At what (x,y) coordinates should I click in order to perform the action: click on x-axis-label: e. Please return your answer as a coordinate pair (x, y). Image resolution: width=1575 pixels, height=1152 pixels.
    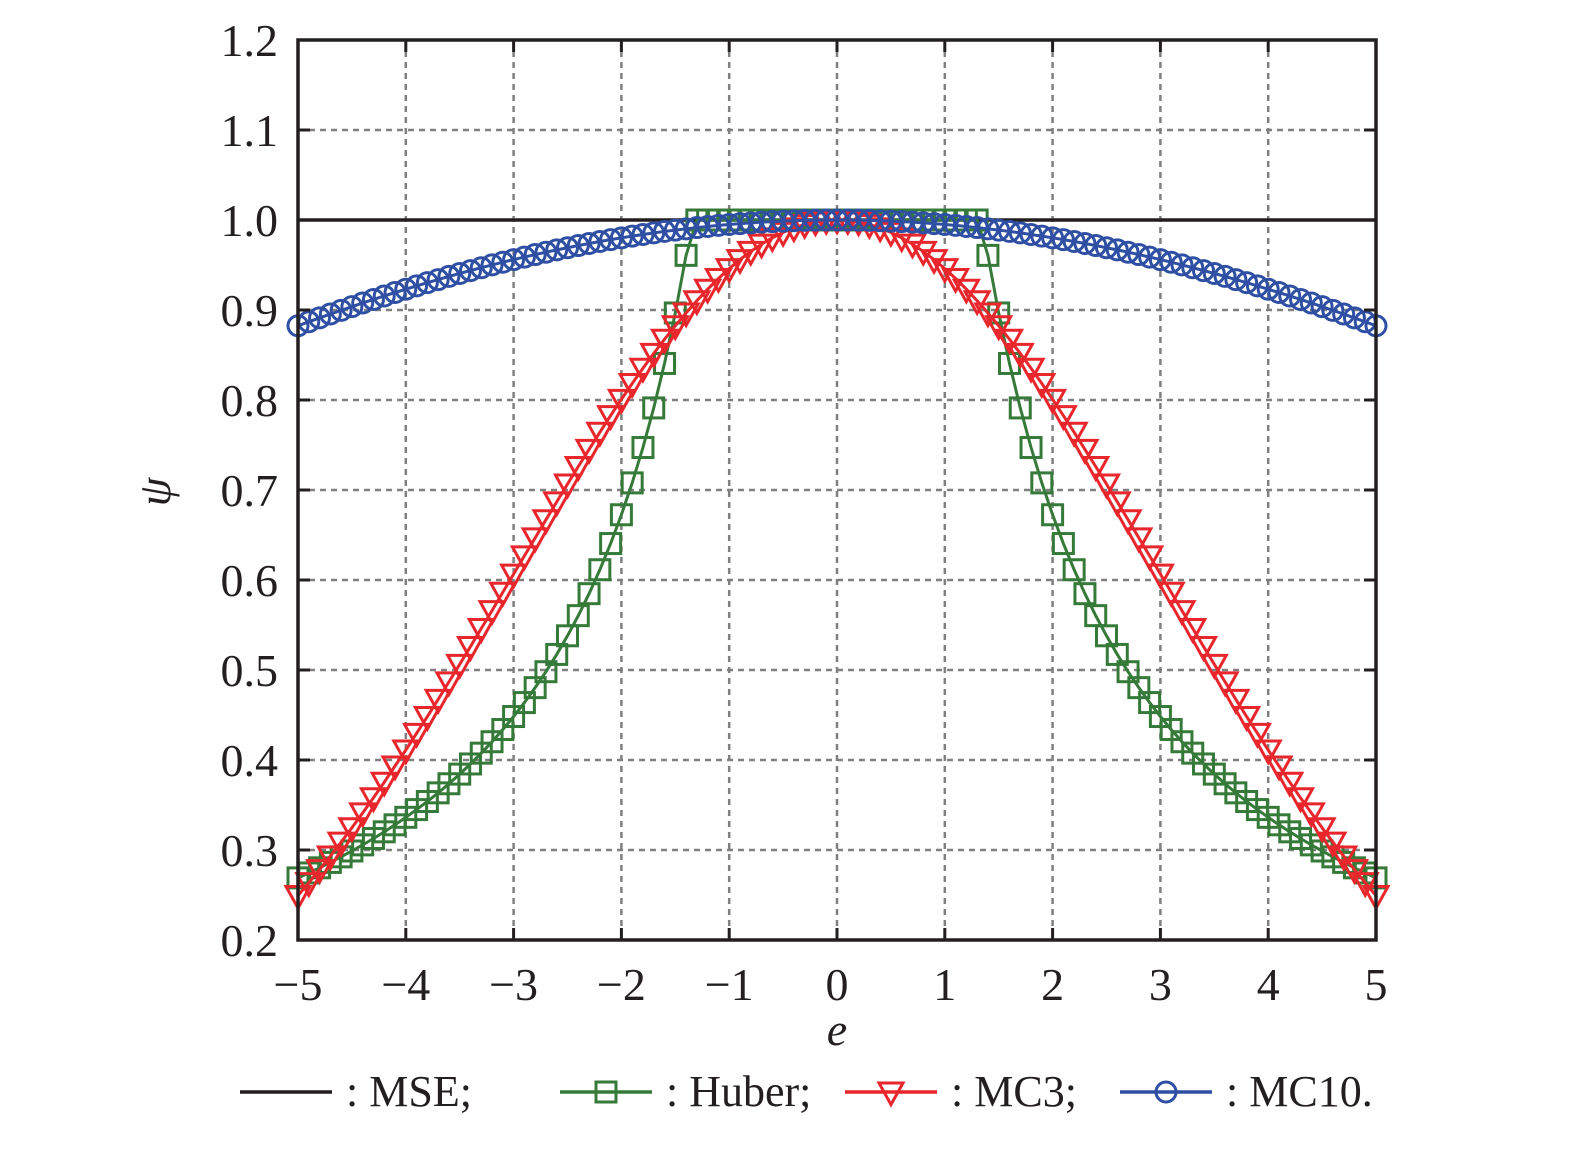
    Looking at the image, I should click on (837, 1029).